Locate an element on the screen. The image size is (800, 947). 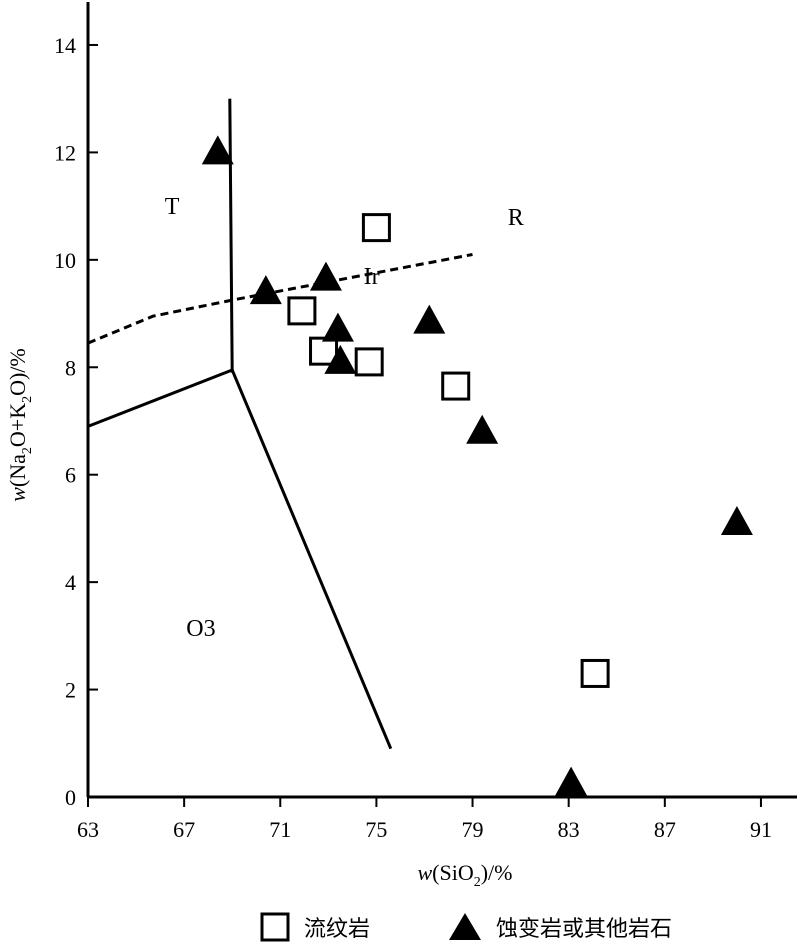
region-label-r: R is located at coordinates (516, 218).